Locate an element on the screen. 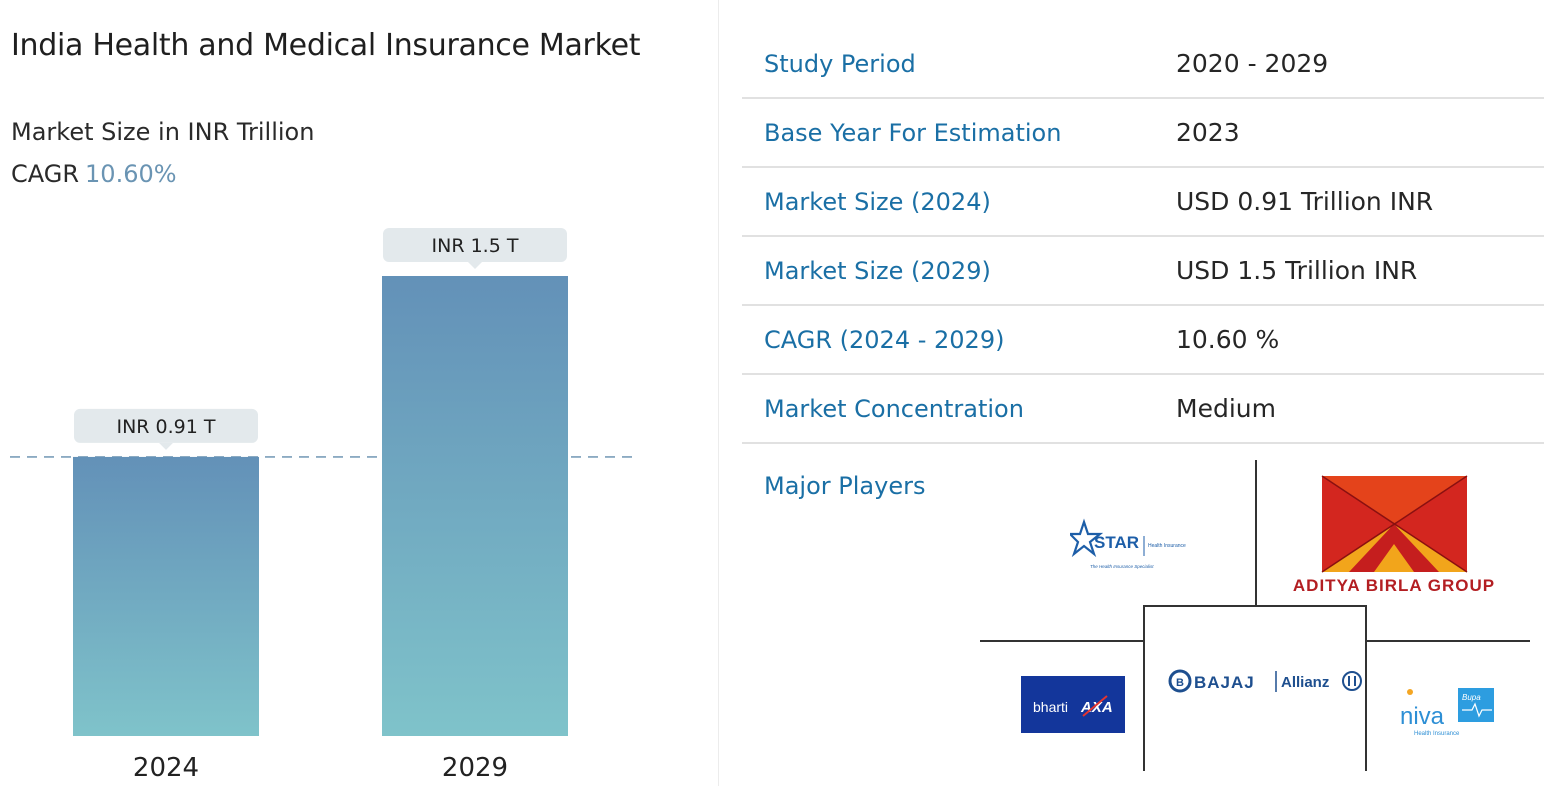  stats-key: Market Size (2024) is located at coordinates (877, 201).